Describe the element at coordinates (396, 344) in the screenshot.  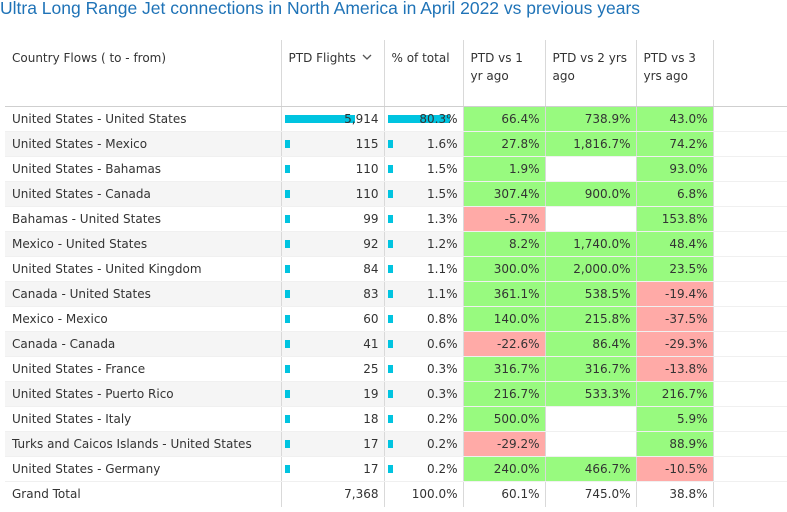
I see `table-row: Canada - Canada 41 0.6% -22.6% 86.4% -29.3%` at that location.